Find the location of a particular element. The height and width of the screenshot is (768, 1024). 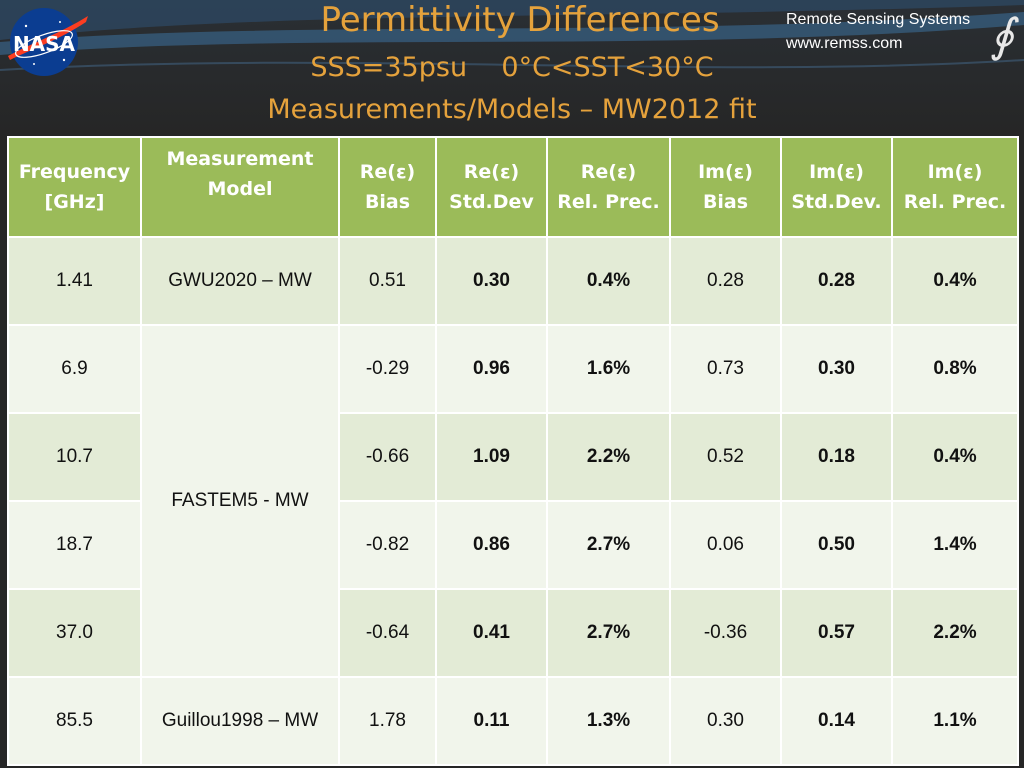

org-url: www.remss.com is located at coordinates (844, 43).